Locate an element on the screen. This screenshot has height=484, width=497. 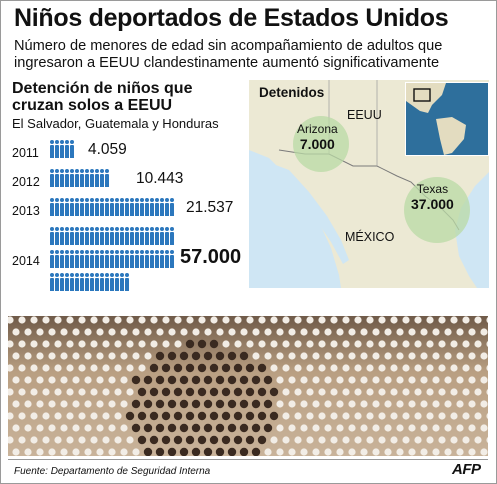
arizona-bubble is located at coordinates (321, 144).